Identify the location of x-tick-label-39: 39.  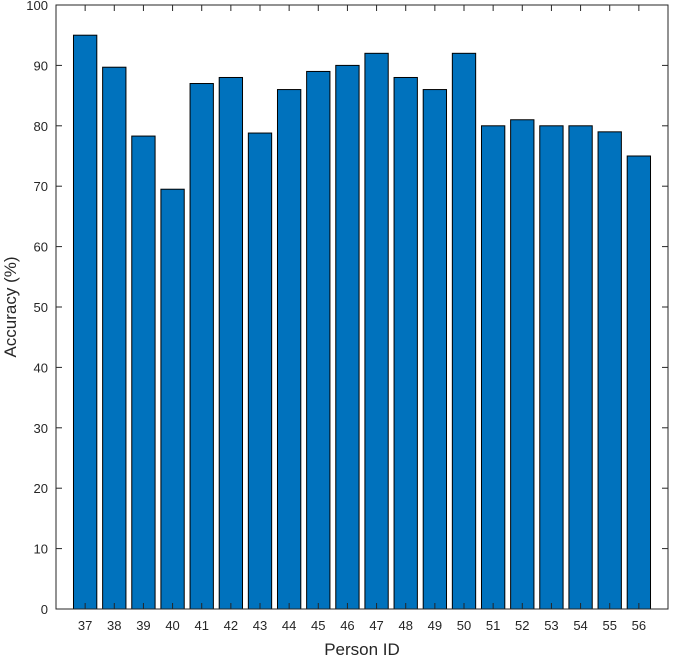
(143, 625).